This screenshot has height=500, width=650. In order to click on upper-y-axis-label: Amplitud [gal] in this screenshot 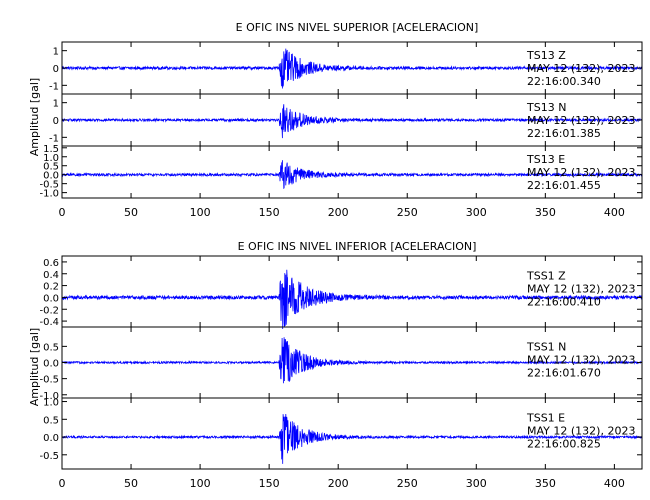, I will do `click(34, 117)`.